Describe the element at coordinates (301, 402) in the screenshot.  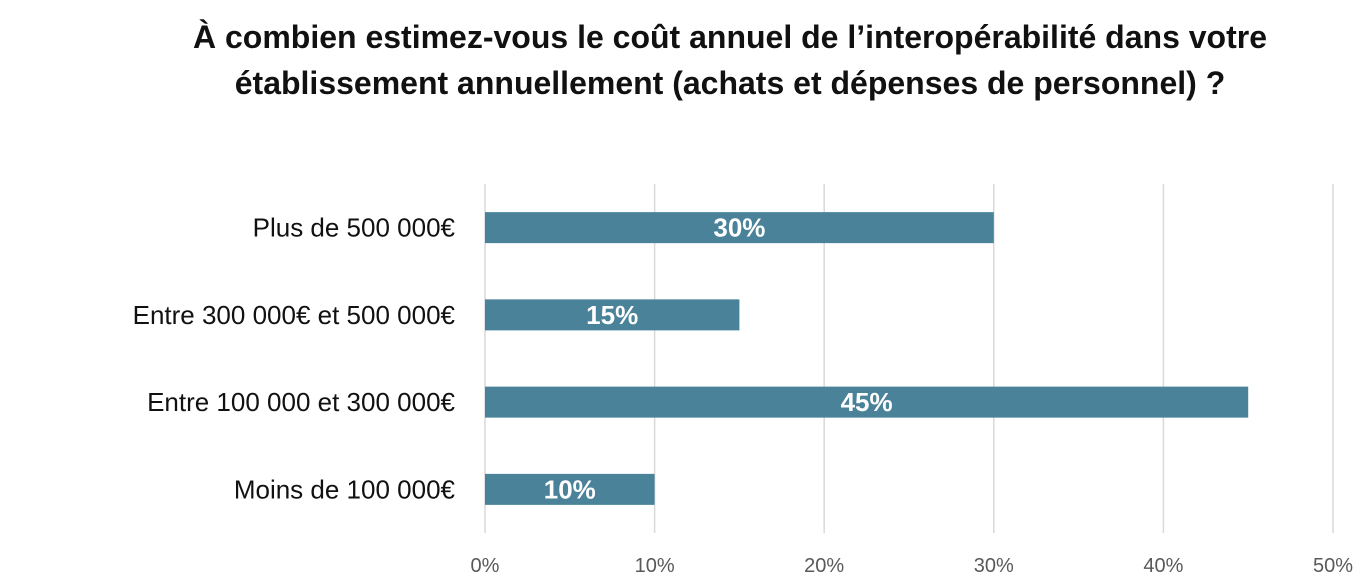
I see `category-label: Entre 100 000 et 300 000€` at that location.